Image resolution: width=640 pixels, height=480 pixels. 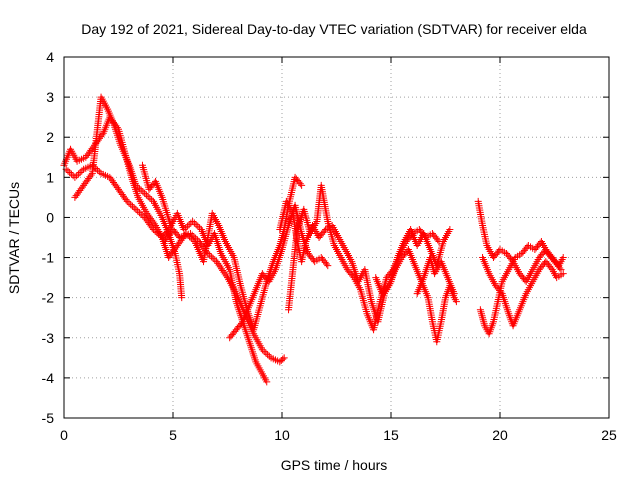 What do you see at coordinates (48, 298) in the screenshot?
I see `y-tick-label: -2` at bounding box center [48, 298].